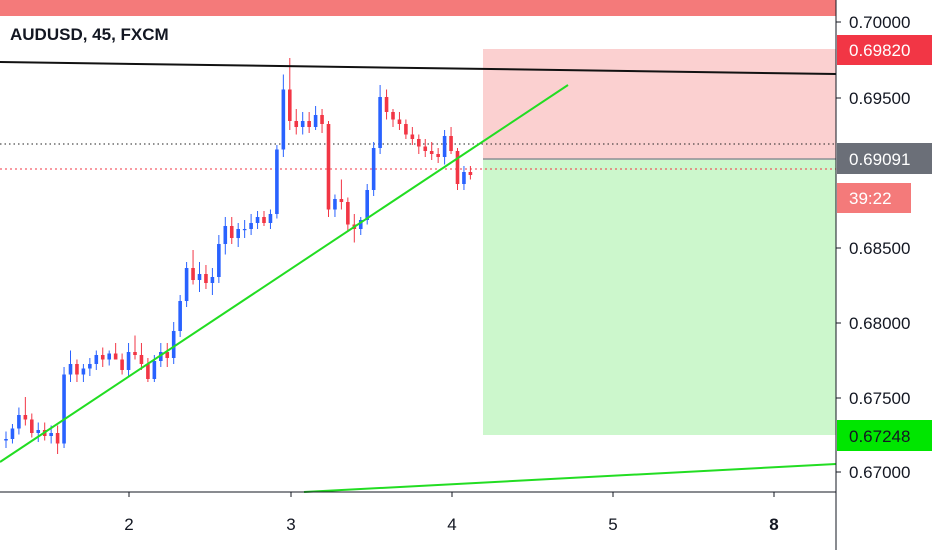 This screenshot has height=550, width=932. I want to click on y-tick-label: 0.68000, so click(879, 323).